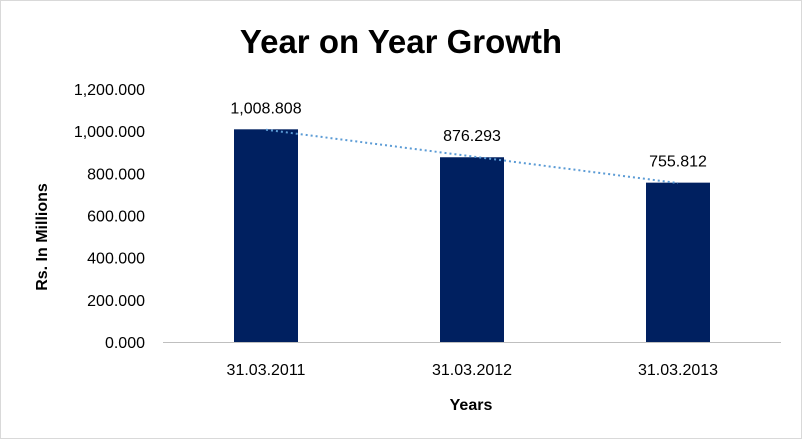  What do you see at coordinates (265, 108) in the screenshot?
I see `data-label: 1,008.808` at bounding box center [265, 108].